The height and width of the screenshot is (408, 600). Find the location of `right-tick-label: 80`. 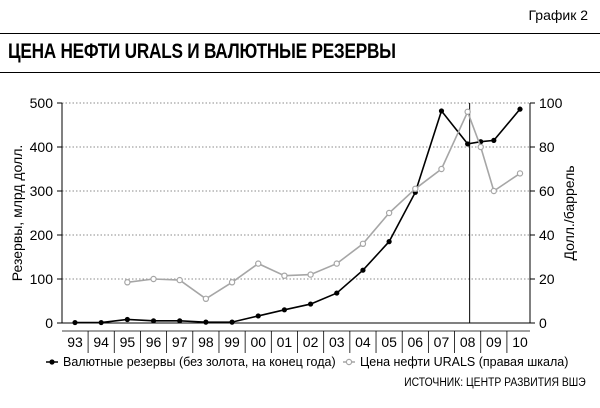

right-tick-label: 80 is located at coordinates (547, 147).